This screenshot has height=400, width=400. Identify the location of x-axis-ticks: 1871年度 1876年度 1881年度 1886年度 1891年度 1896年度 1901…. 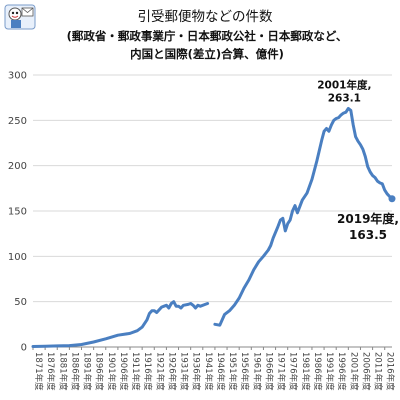
(214, 369).